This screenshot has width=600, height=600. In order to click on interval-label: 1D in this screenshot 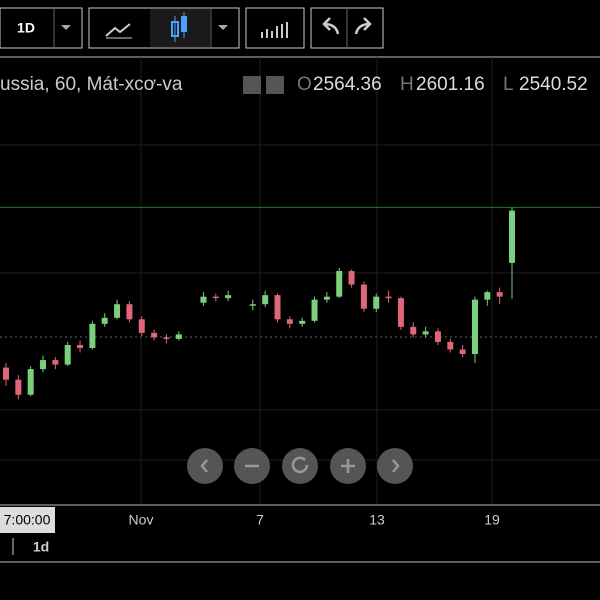, I will do `click(26, 28)`.